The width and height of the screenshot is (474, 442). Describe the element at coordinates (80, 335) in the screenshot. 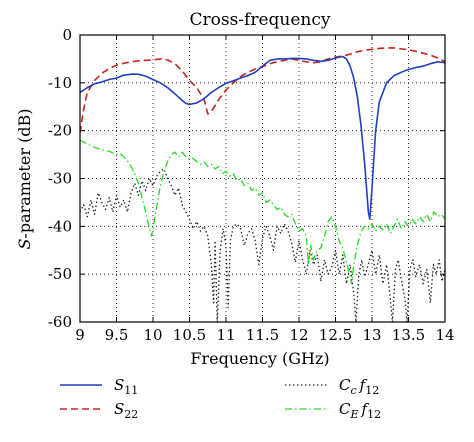

I see `x-tick-label: 9` at that location.